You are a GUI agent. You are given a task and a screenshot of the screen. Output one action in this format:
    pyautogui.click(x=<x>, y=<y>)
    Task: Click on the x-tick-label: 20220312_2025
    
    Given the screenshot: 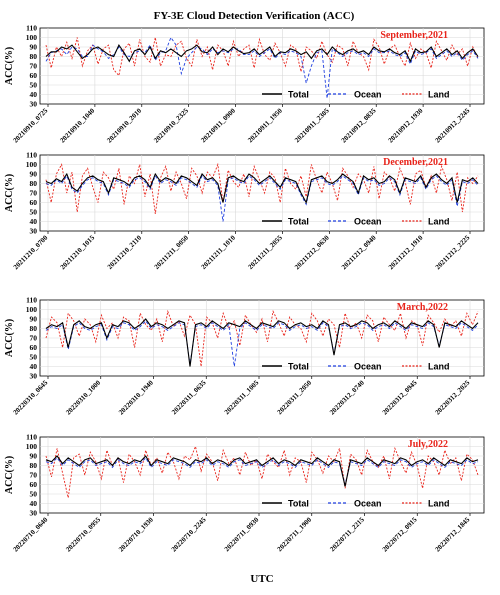 What is the action you would take?
    pyautogui.click(x=453, y=397)
    